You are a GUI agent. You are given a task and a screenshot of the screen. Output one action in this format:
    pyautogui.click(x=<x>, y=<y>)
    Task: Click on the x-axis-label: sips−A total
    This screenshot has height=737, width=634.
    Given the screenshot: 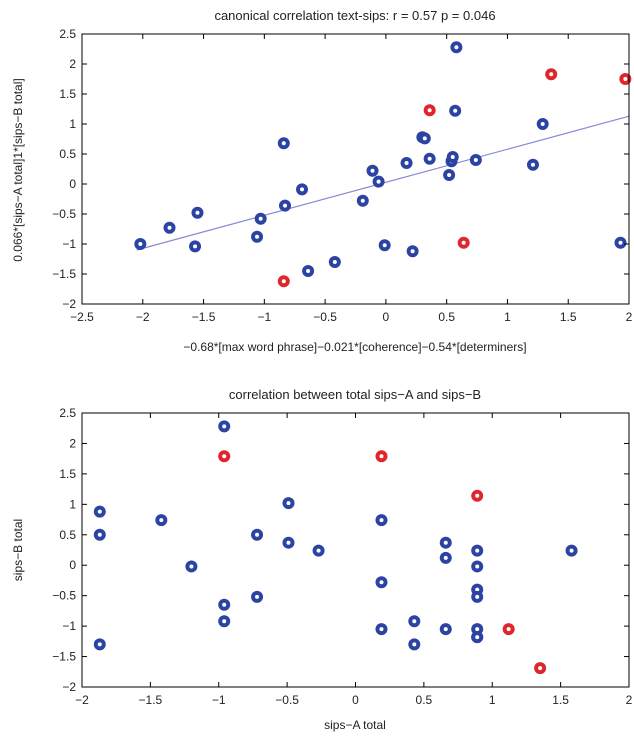 What is the action you would take?
    pyautogui.click(x=355, y=725)
    